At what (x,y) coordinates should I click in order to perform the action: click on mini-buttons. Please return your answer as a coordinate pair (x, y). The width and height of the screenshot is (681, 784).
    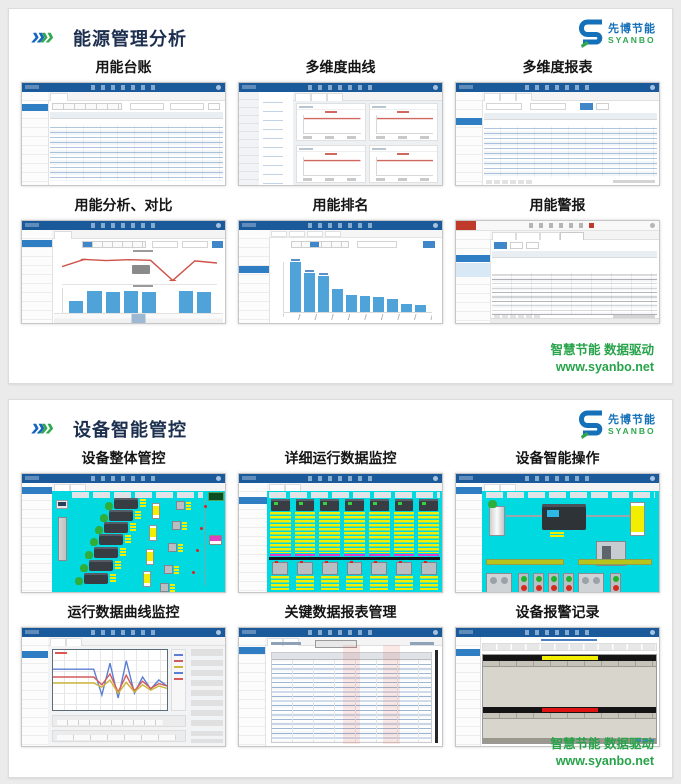
    Looking at the image, I should click on (645, 740).